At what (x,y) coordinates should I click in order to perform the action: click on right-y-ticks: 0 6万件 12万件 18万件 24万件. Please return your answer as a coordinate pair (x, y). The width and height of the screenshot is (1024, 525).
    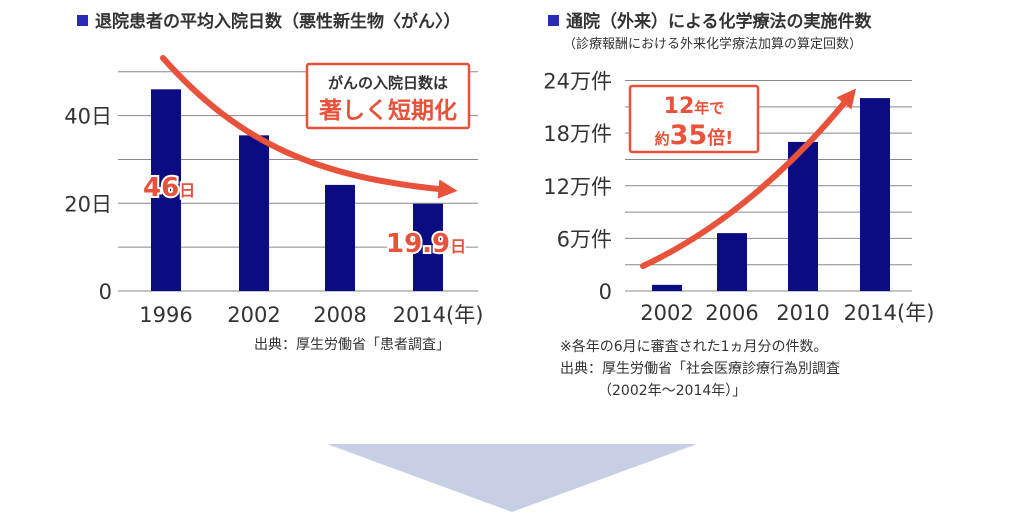
    Looking at the image, I should click on (577, 187).